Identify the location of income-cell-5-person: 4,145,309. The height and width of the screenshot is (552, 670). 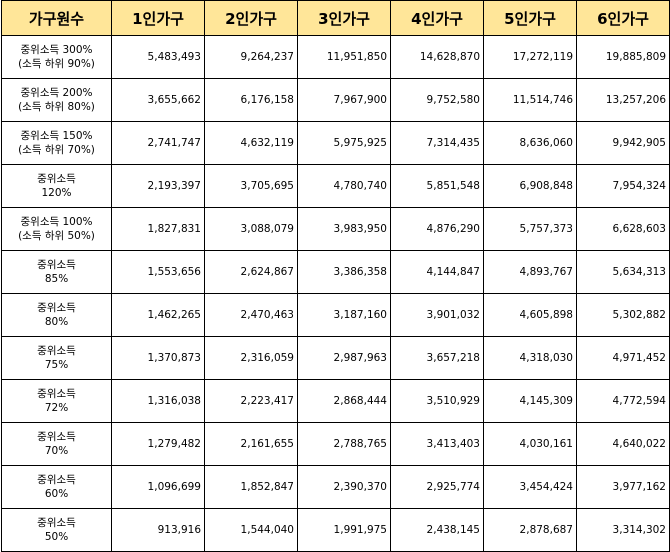
(530, 401).